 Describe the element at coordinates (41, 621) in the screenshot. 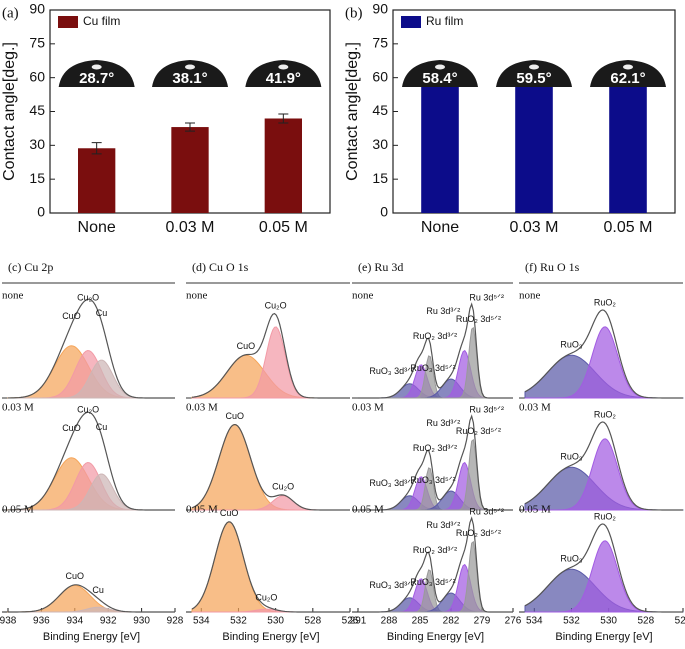

I see `x-tick-label: 936` at that location.